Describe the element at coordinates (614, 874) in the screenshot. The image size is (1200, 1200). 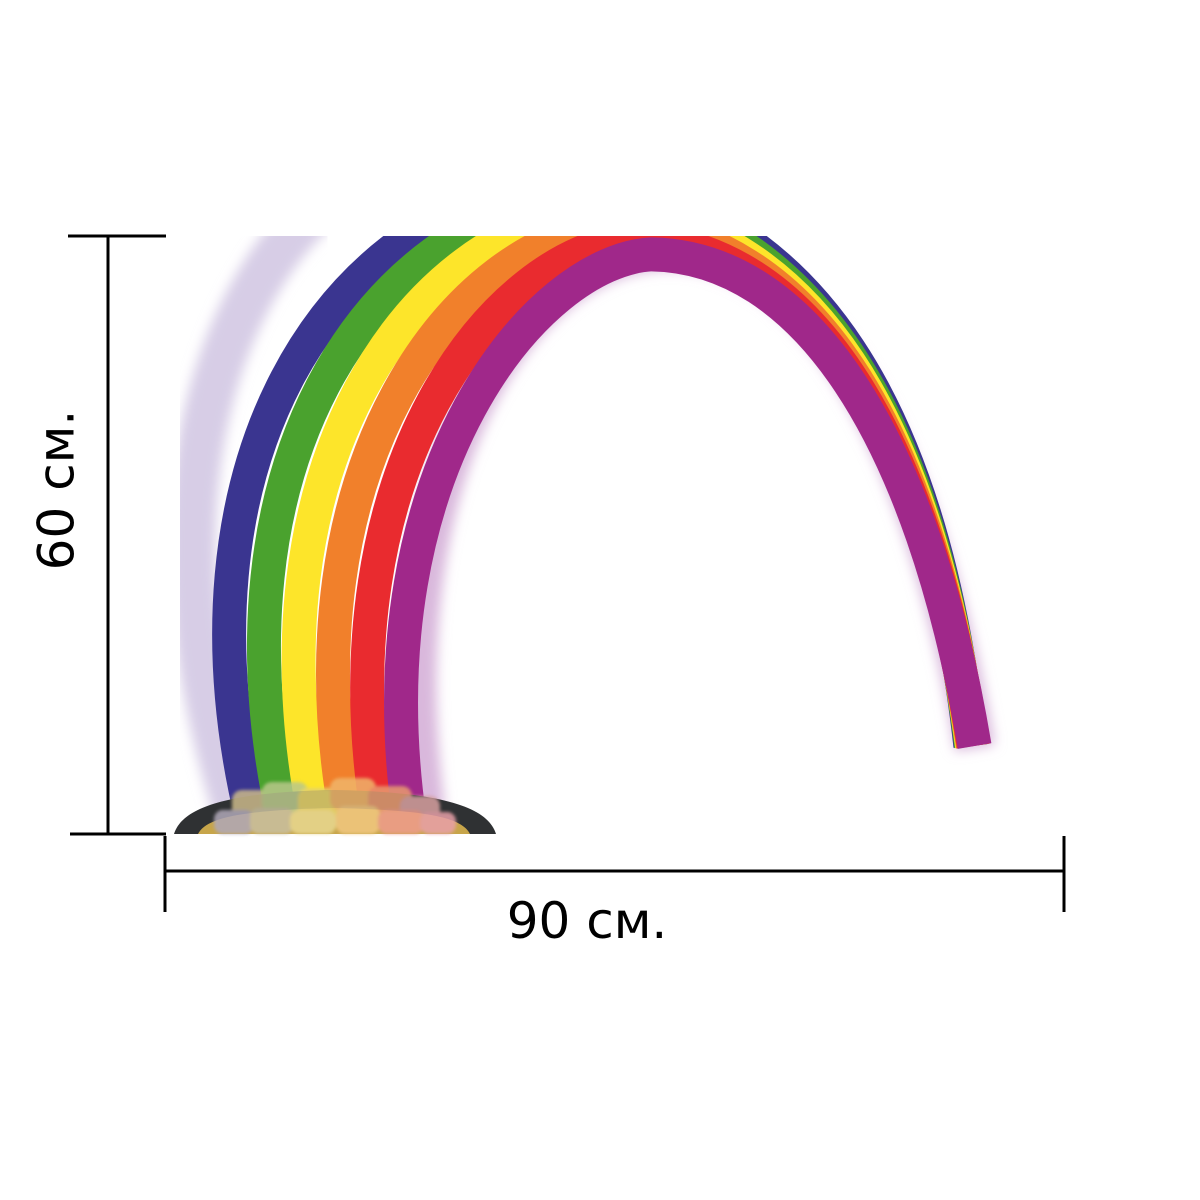
I see `width-dimension` at that location.